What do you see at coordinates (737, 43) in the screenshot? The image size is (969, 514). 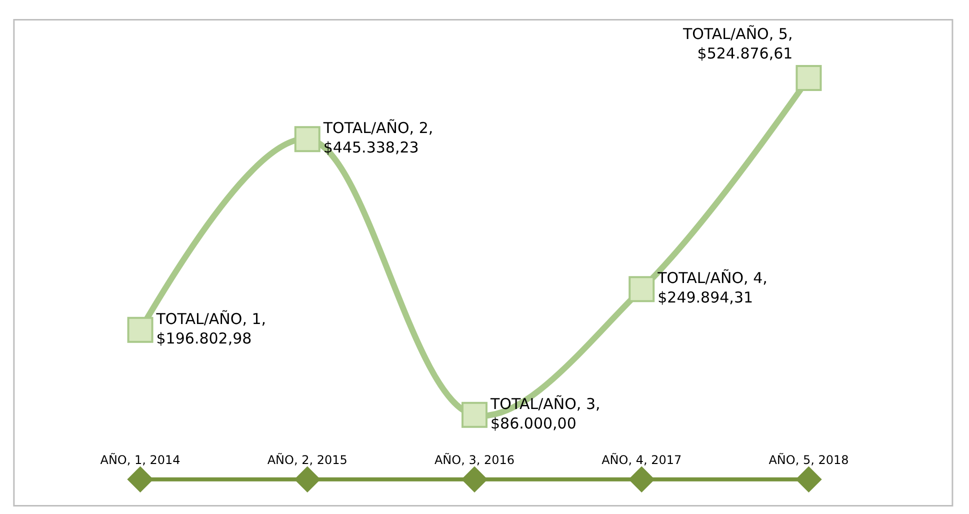 I see `data-label: TOTAL/AÑO, 5, $524.876,61` at bounding box center [737, 43].